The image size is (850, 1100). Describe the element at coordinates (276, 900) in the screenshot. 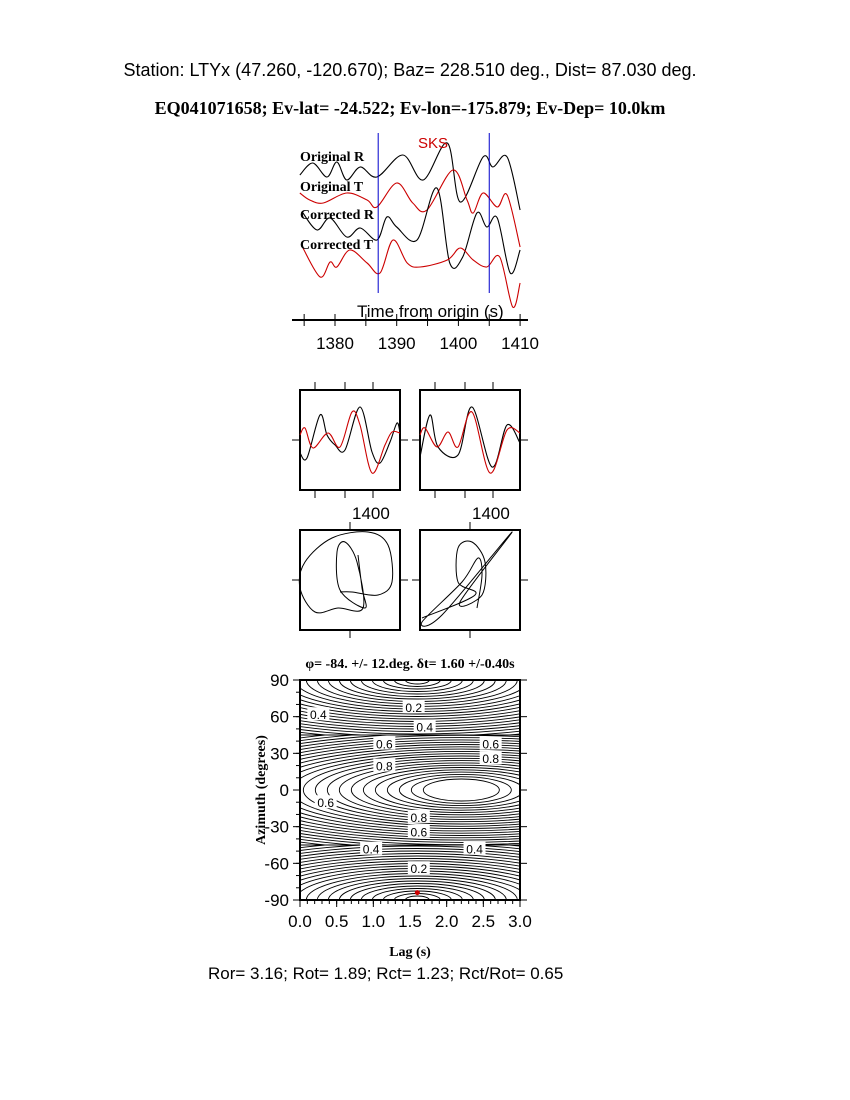

I see `y-tick-label: -90` at that location.